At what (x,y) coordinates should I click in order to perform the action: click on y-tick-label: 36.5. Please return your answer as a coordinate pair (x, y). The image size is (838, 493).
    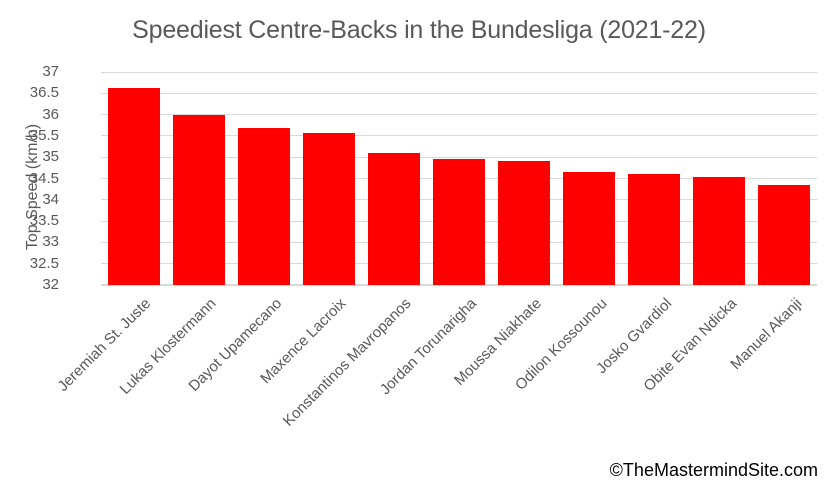
    Looking at the image, I should click on (44, 93).